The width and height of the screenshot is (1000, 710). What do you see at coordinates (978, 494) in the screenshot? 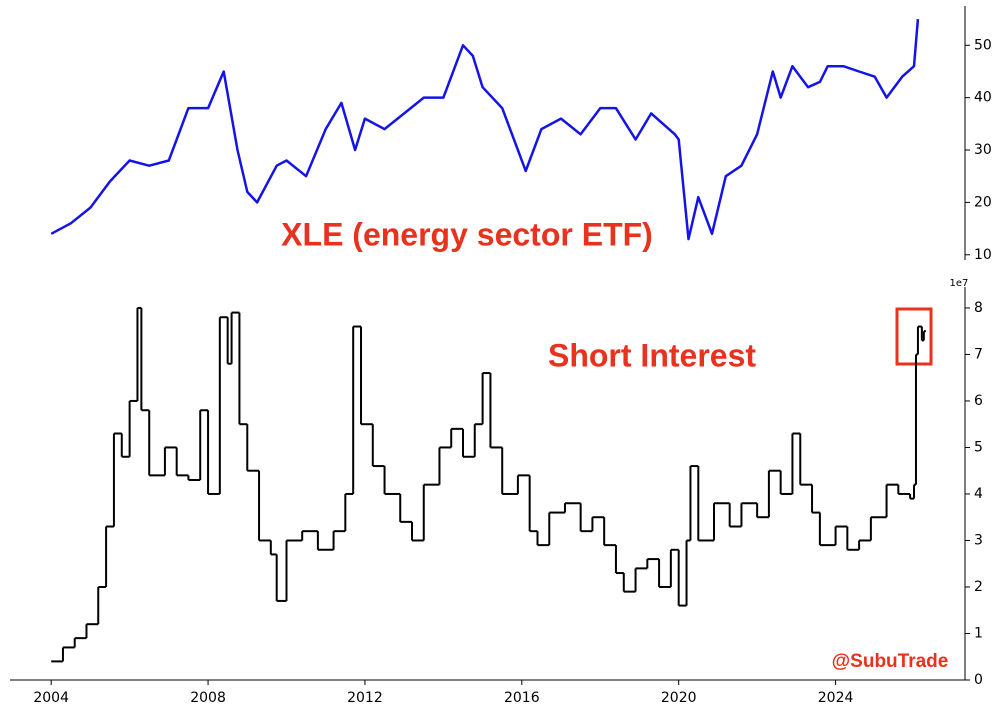
I see `y-tick-label: 4` at bounding box center [978, 494].